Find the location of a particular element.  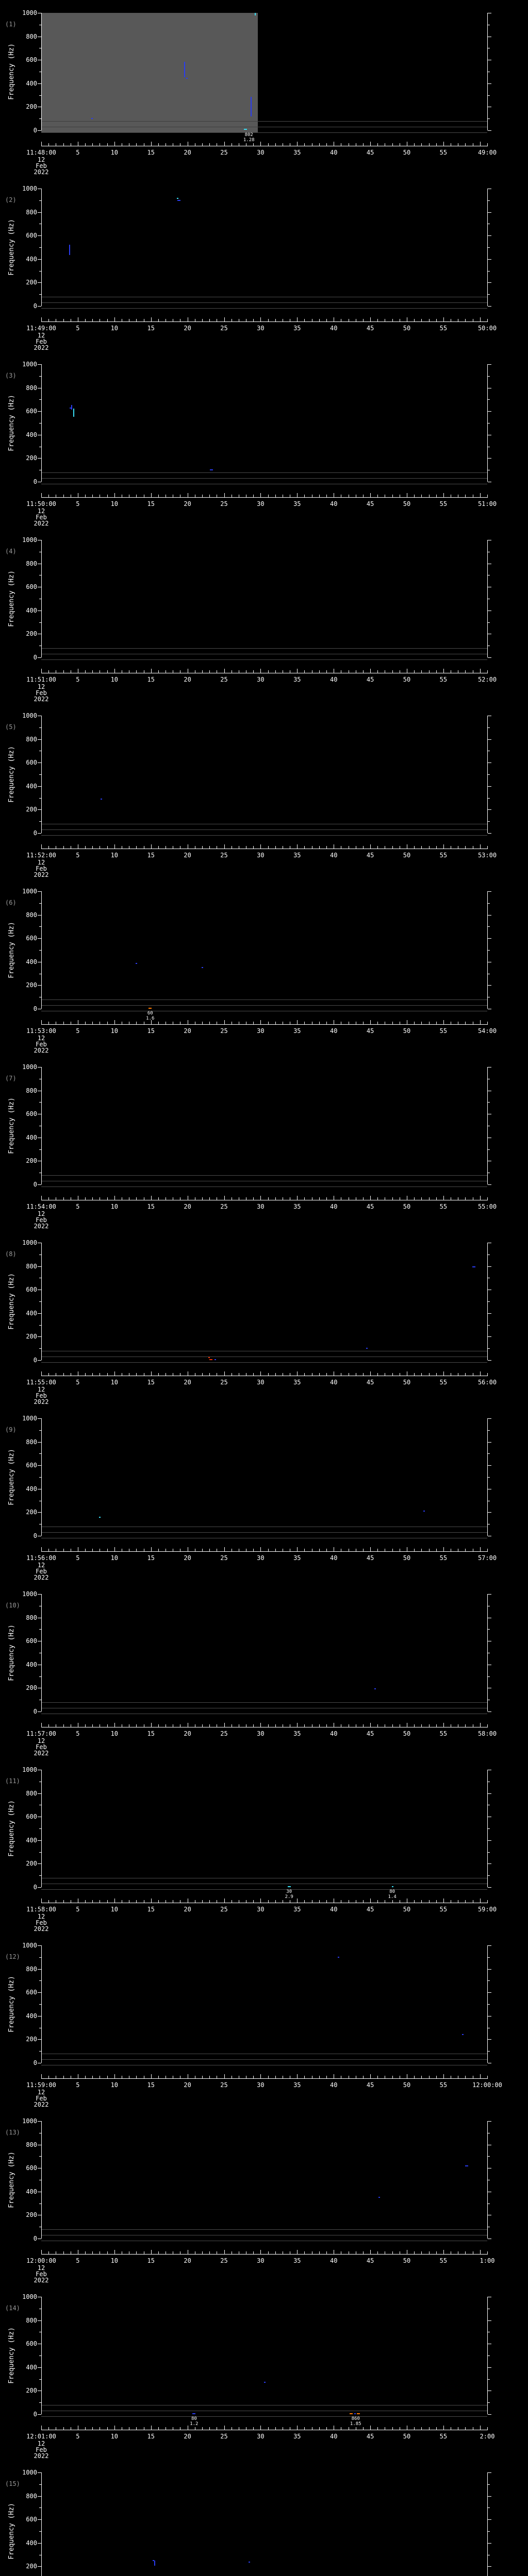

event-annotation-bottom: 1.6 is located at coordinates (150, 1018).